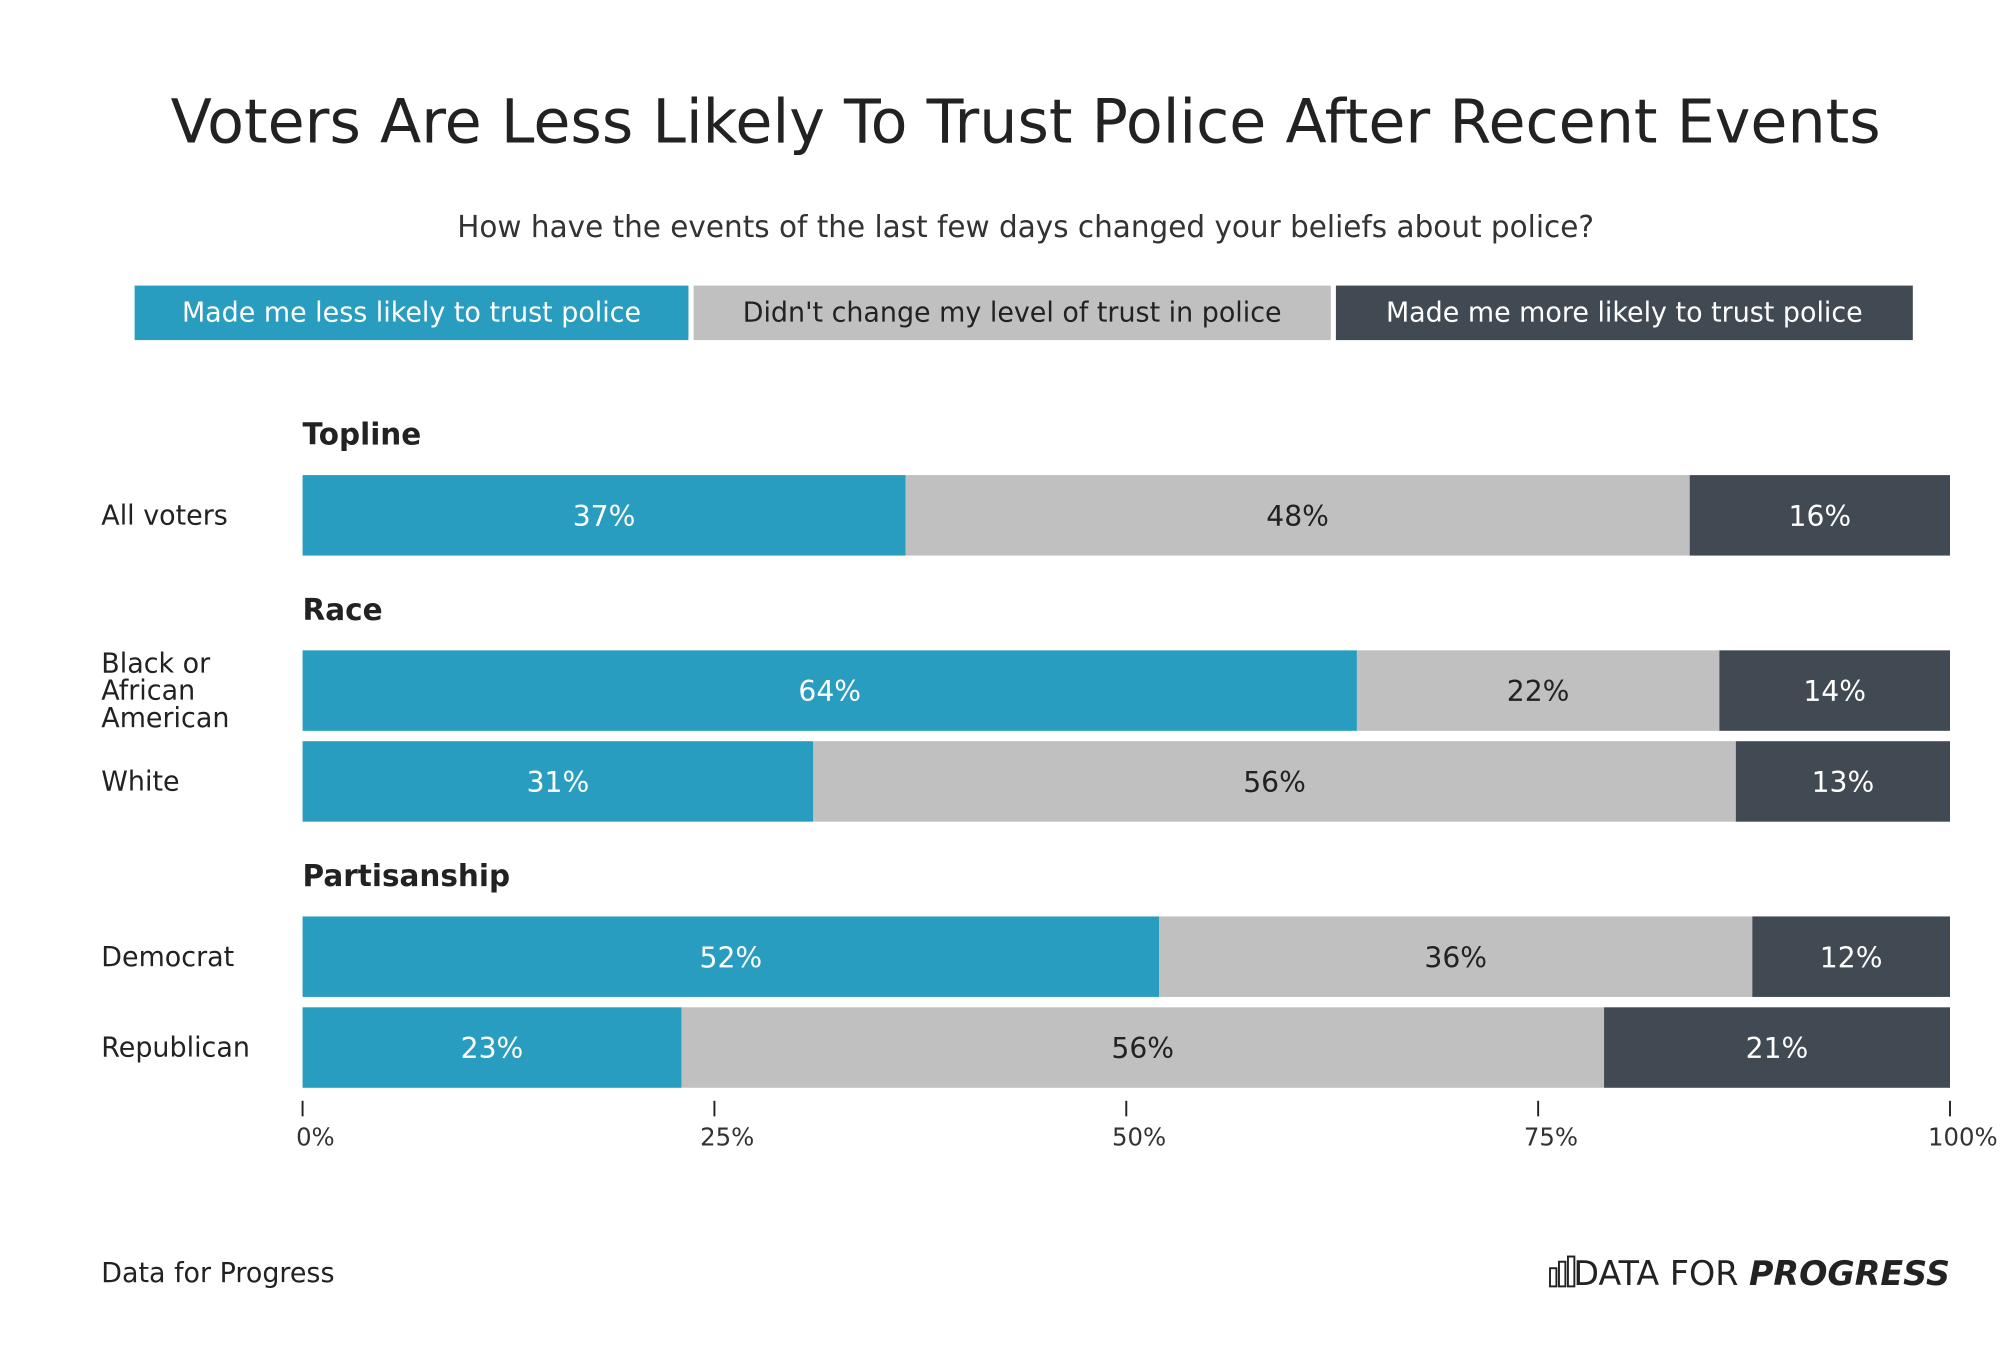 Image resolution: width=2000 pixels, height=1350 pixels. What do you see at coordinates (727, 1136) in the screenshot?
I see `x-tick-label: 25%` at bounding box center [727, 1136].